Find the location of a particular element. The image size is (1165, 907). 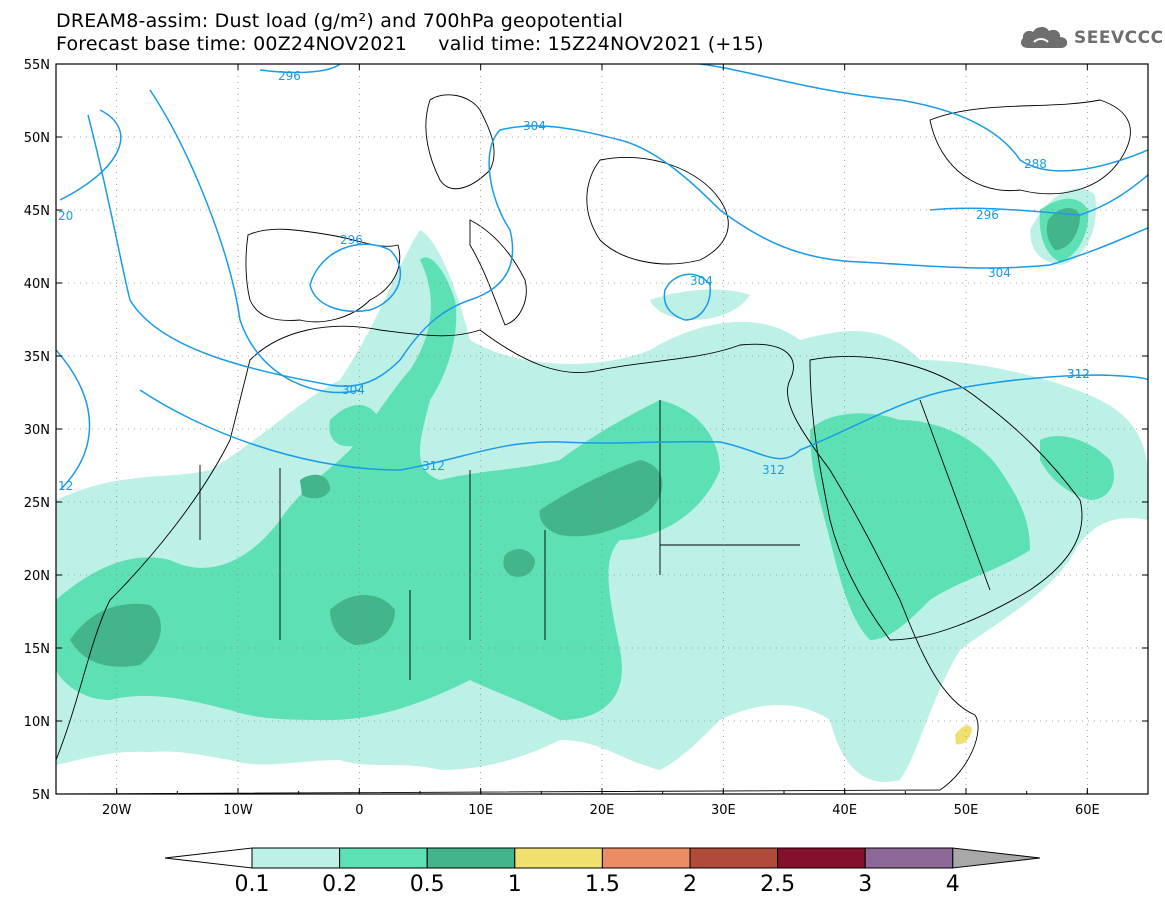

logo-text: SEEVCCC is located at coordinates (1119, 38).